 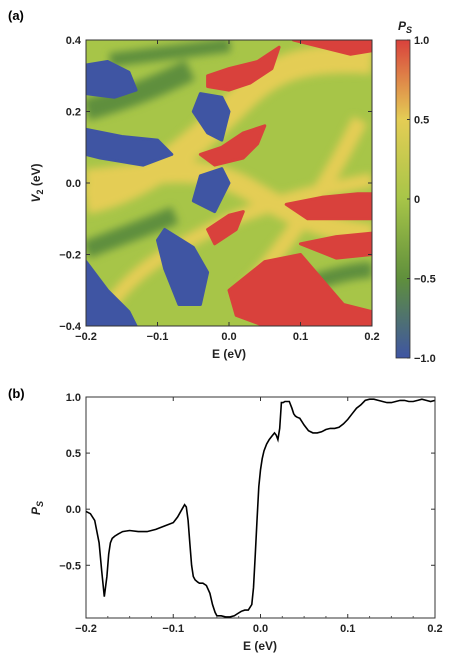 I want to click on line-x-tick-label: 0.1, so click(x=347, y=629).